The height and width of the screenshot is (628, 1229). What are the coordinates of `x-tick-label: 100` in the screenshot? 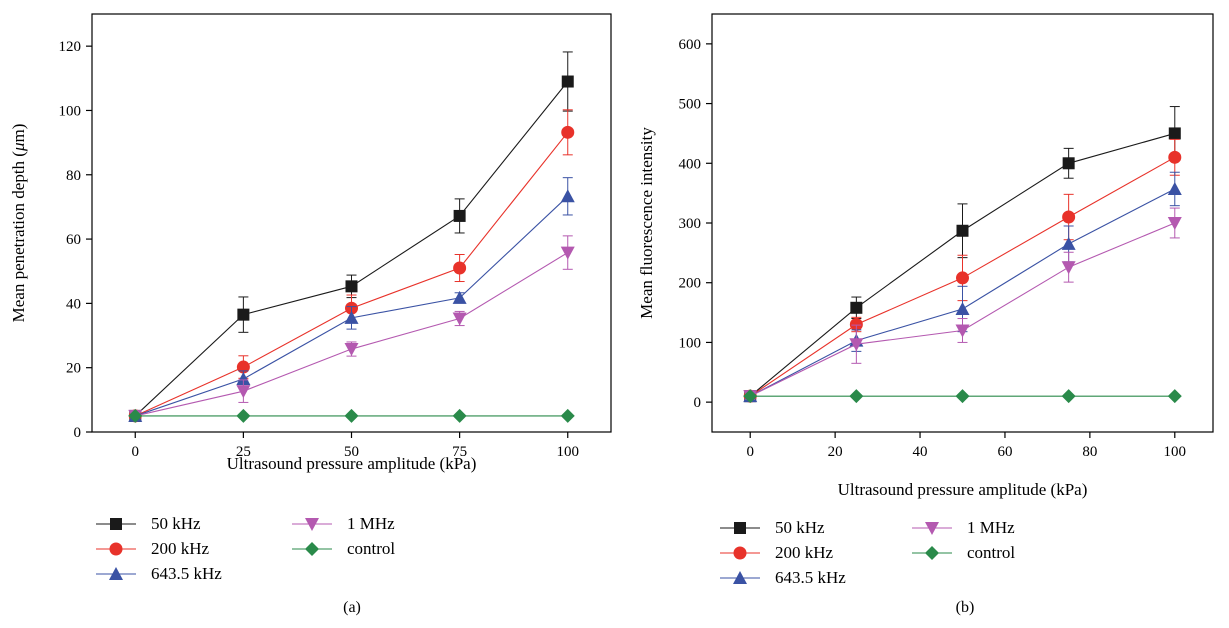 It's located at (1175, 452).